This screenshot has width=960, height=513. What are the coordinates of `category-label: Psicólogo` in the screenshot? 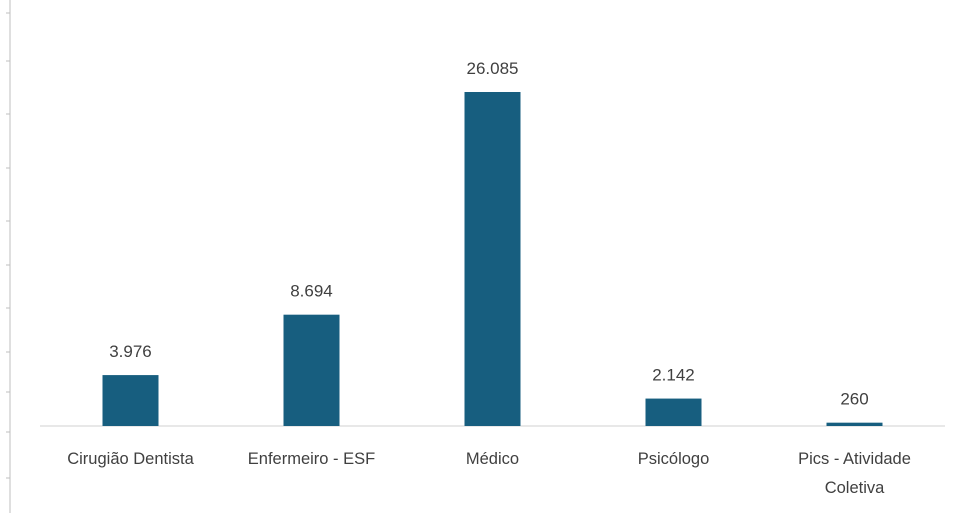 It's located at (674, 459).